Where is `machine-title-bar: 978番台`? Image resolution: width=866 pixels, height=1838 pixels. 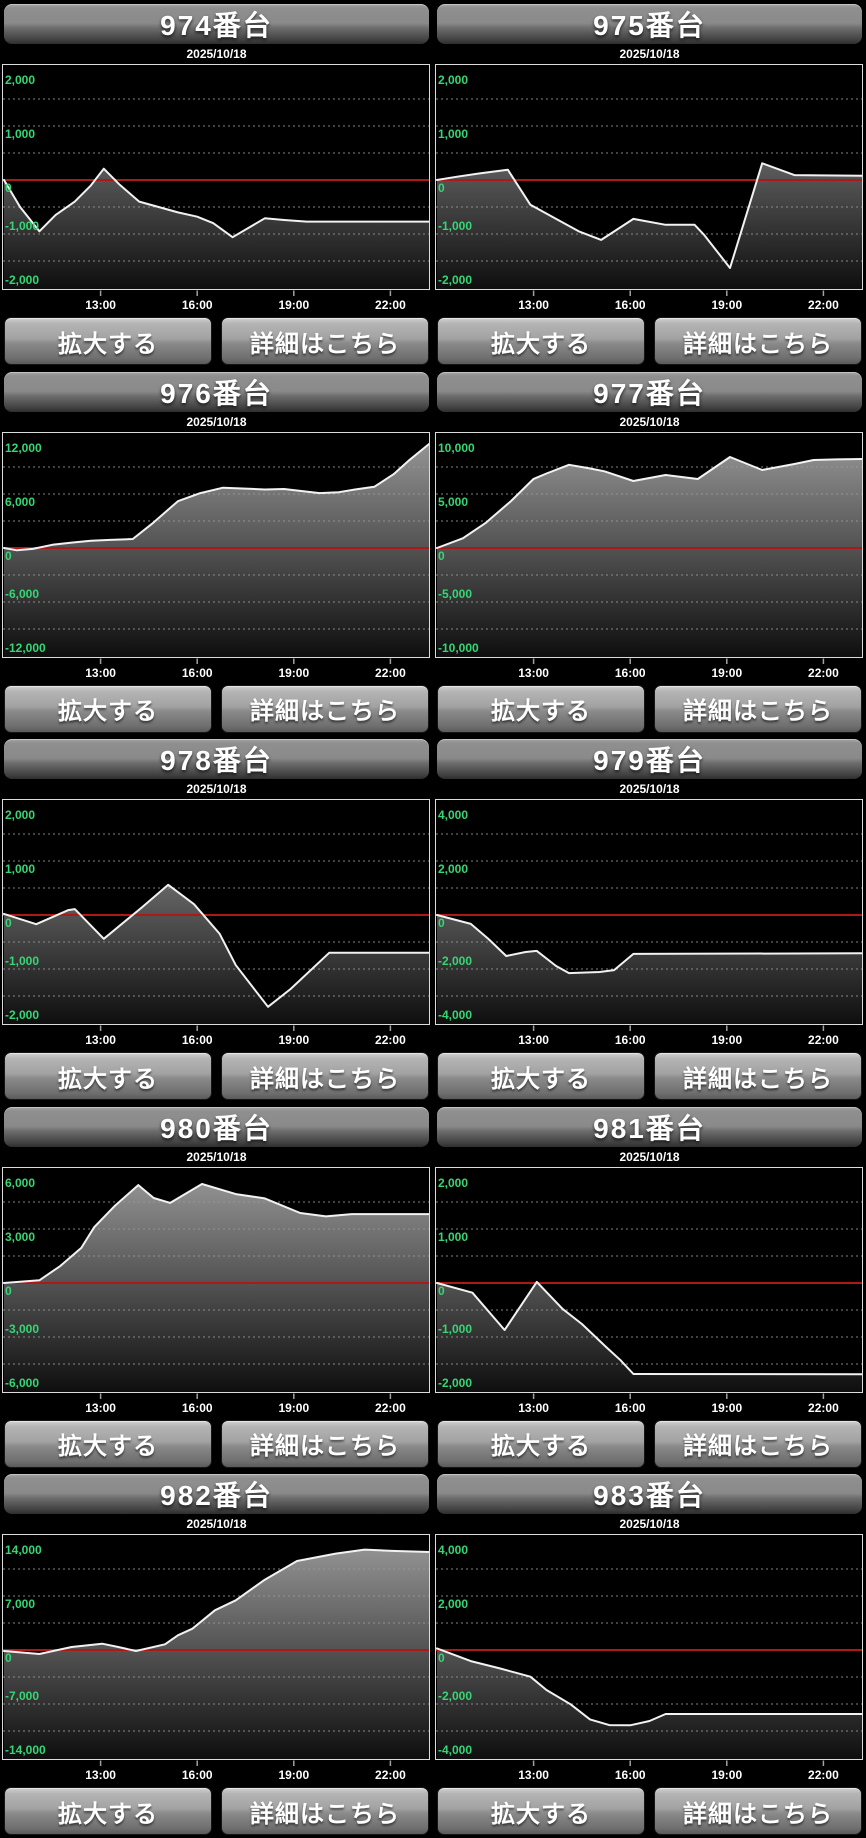
machine-title-bar: 978番台 is located at coordinates (216, 759).